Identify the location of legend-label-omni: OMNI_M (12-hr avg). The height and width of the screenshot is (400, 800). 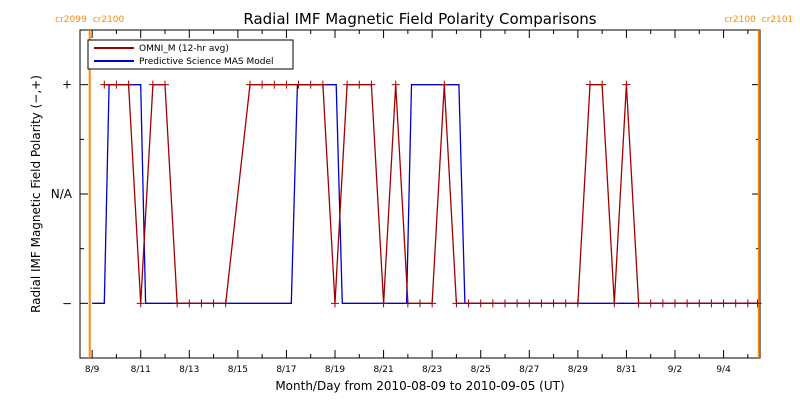
(184, 49).